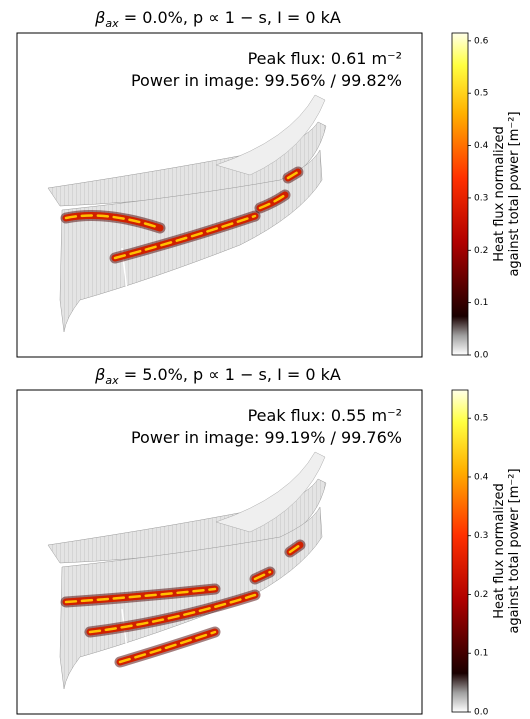 The image size is (530, 719). What do you see at coordinates (230, 374) in the screenshot?
I see `title-rest: = 5.0%, p ∝ 1 − s, I = 0 kA` at bounding box center [230, 374].